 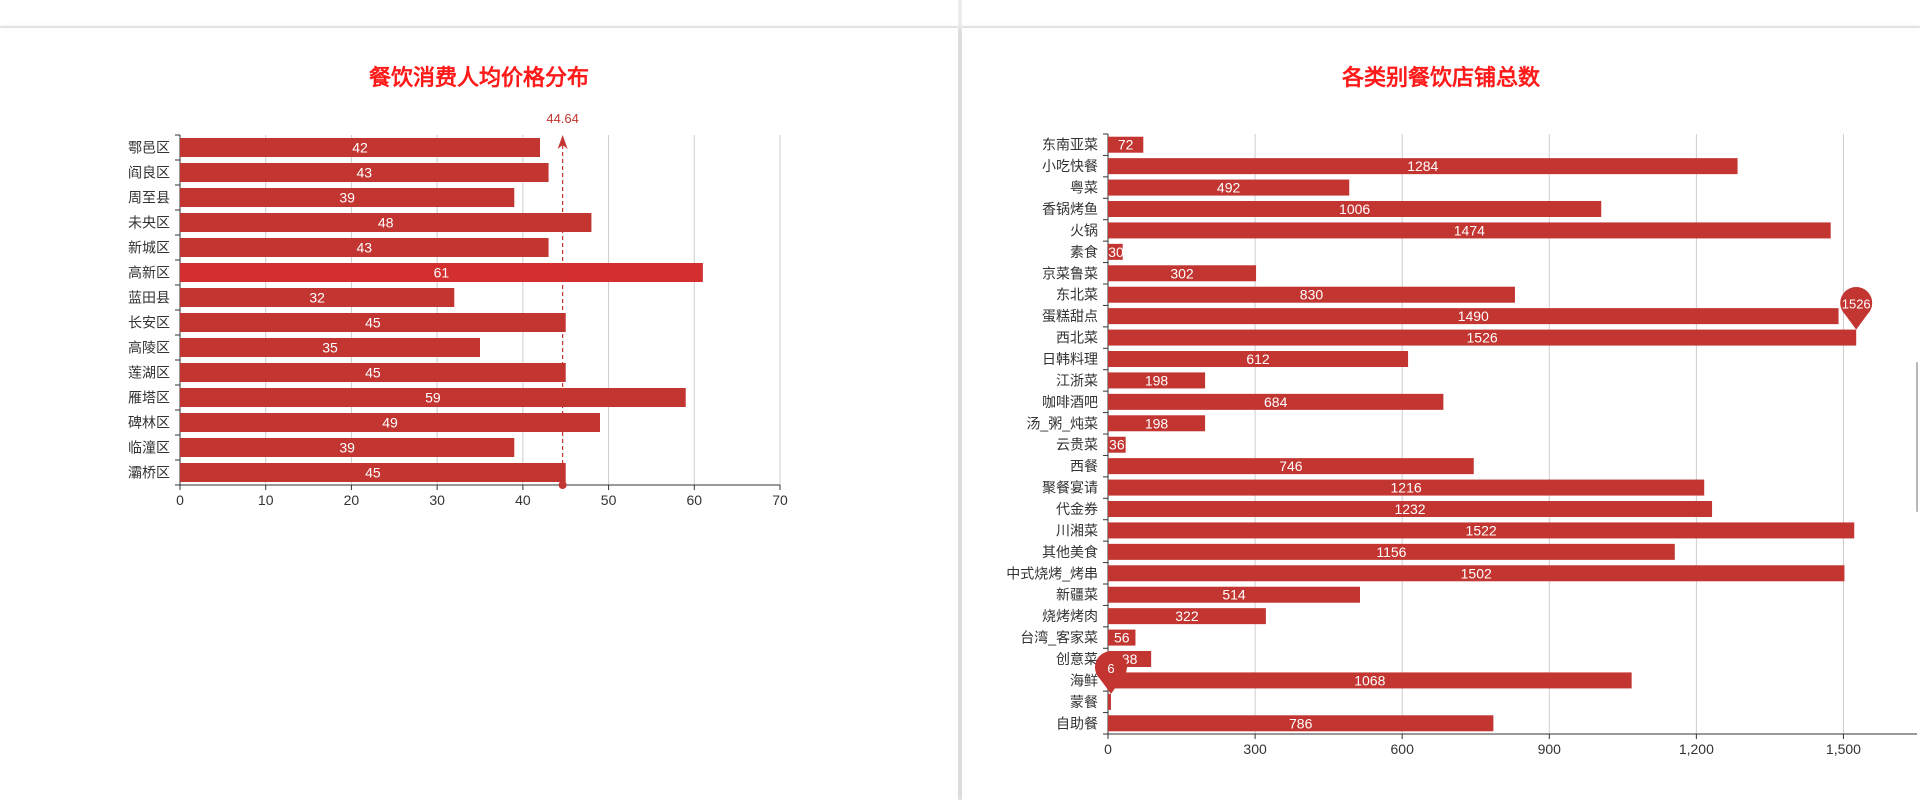 I want to click on category-label: 新城区, so click(x=149, y=248).